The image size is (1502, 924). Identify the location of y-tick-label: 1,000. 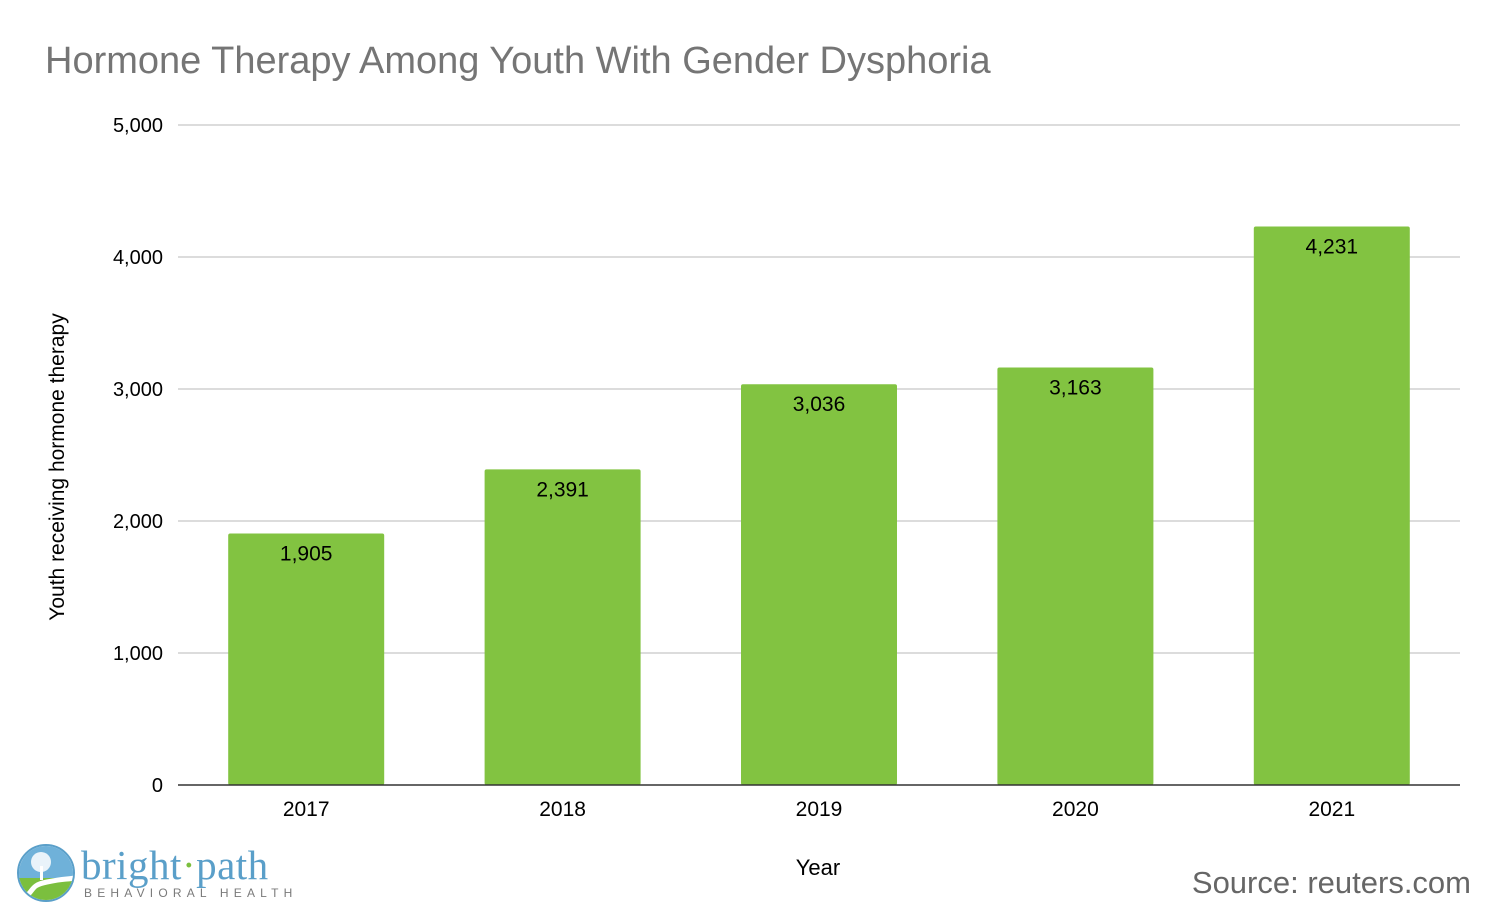
(138, 654).